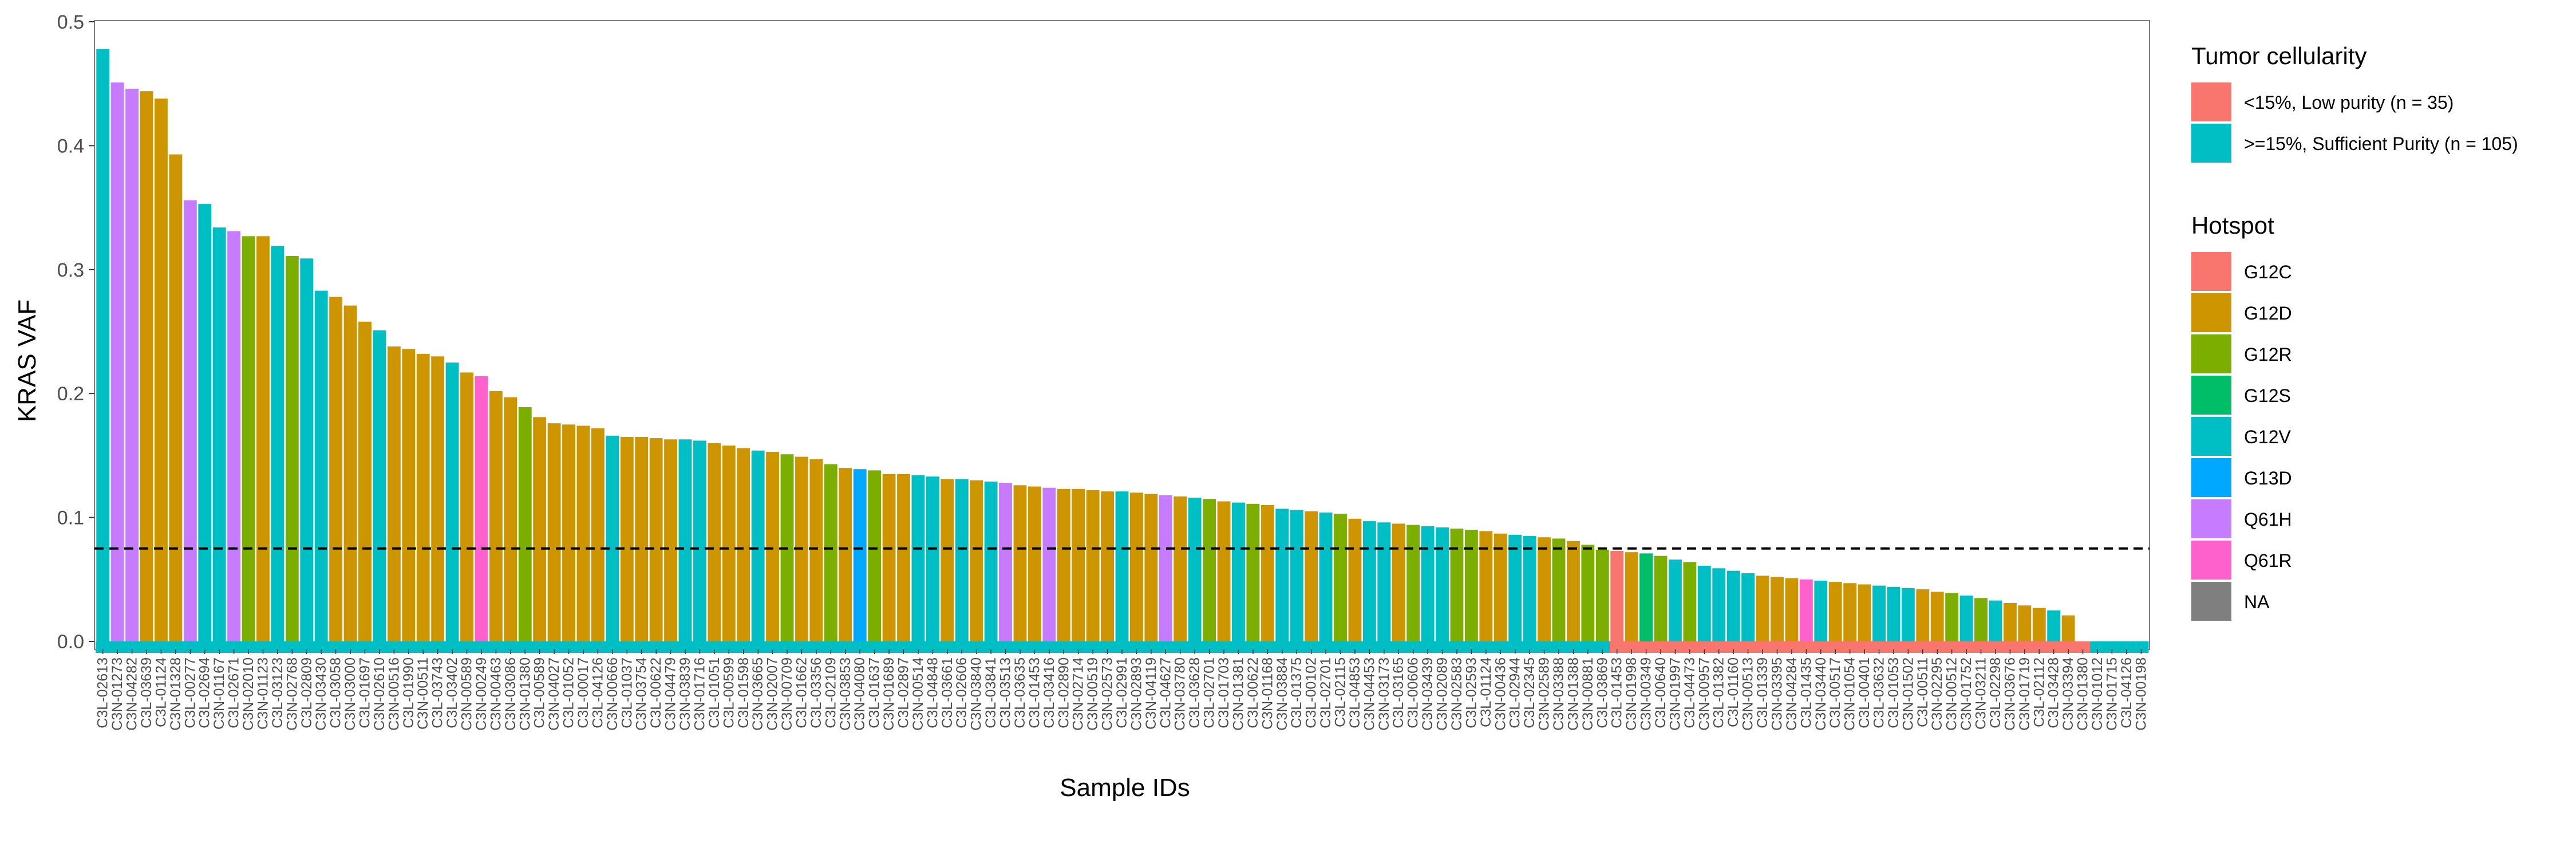 The width and height of the screenshot is (2576, 859). I want to click on legend-swatch-G12S, so click(2211, 395).